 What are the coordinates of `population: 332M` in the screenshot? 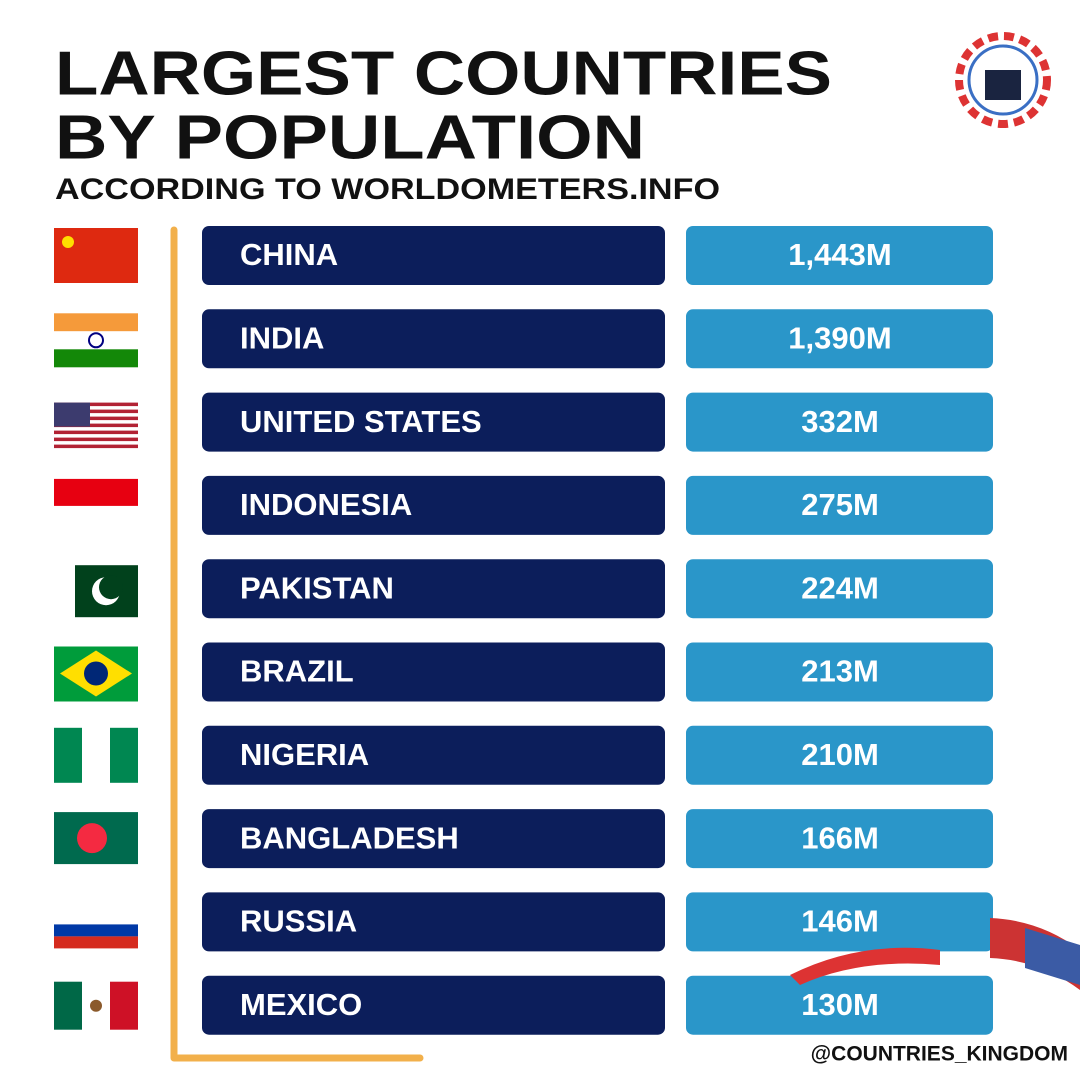 It's located at (840, 421).